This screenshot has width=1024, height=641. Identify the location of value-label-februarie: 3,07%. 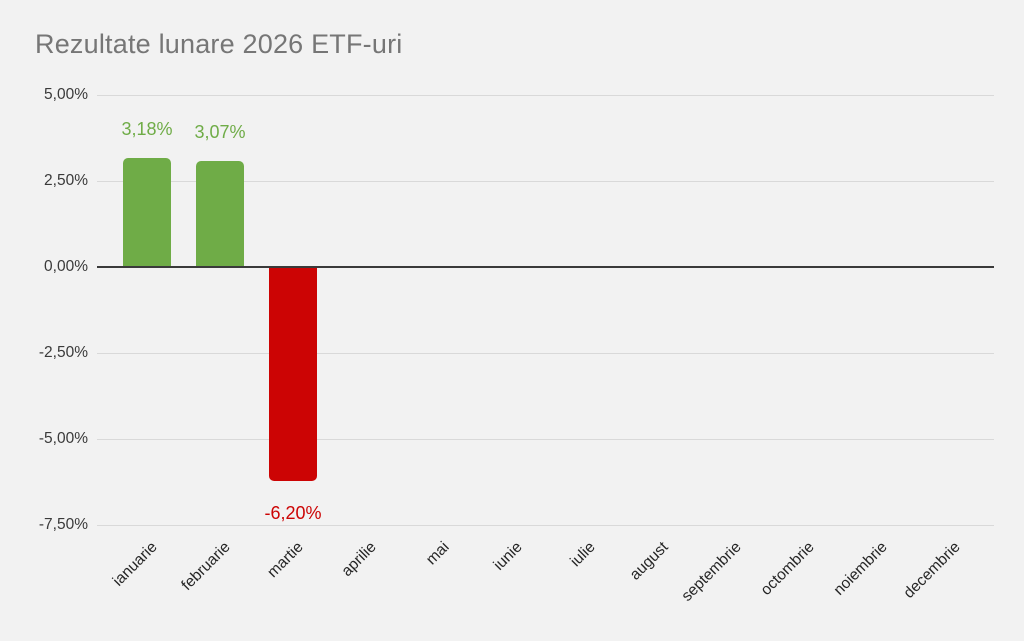
(220, 132).